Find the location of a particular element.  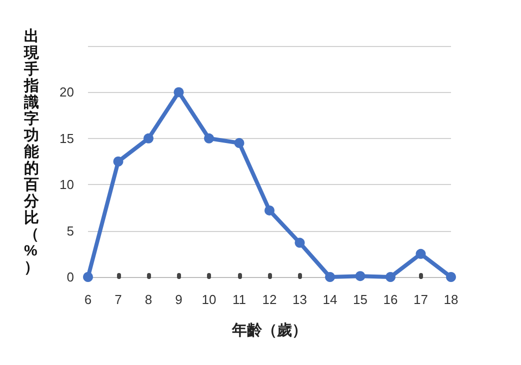

y-tick-label: 20 is located at coordinates (67, 92).